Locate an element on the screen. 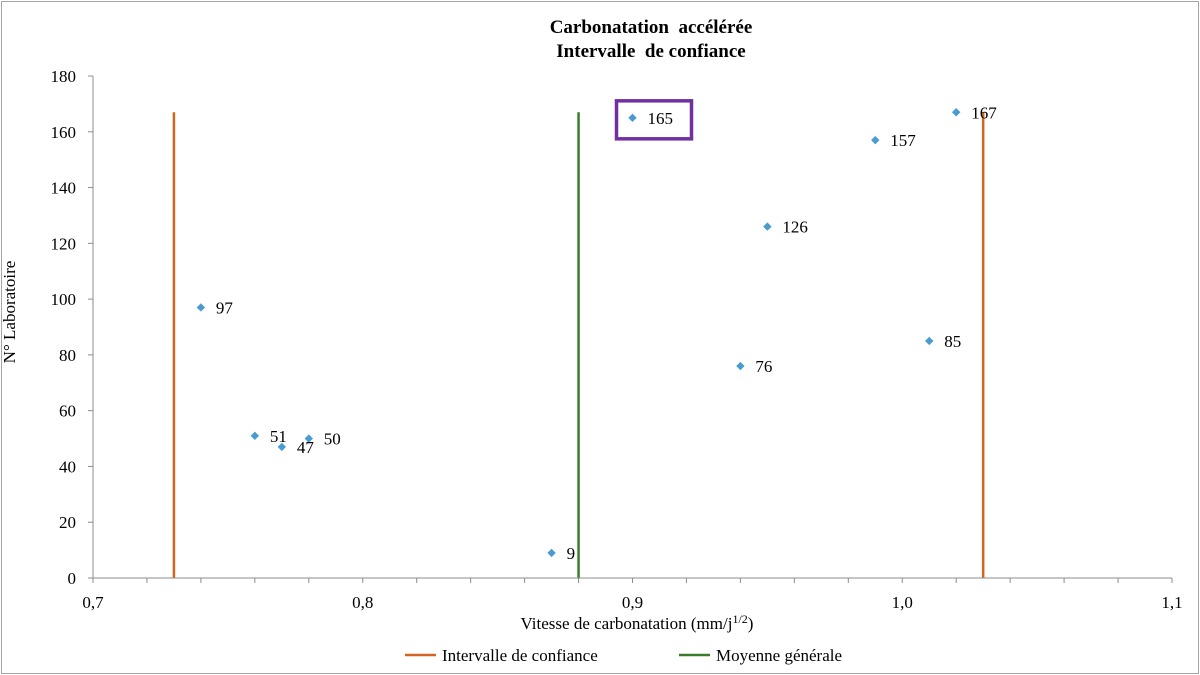  y-tick-label: 20 is located at coordinates (67, 522).